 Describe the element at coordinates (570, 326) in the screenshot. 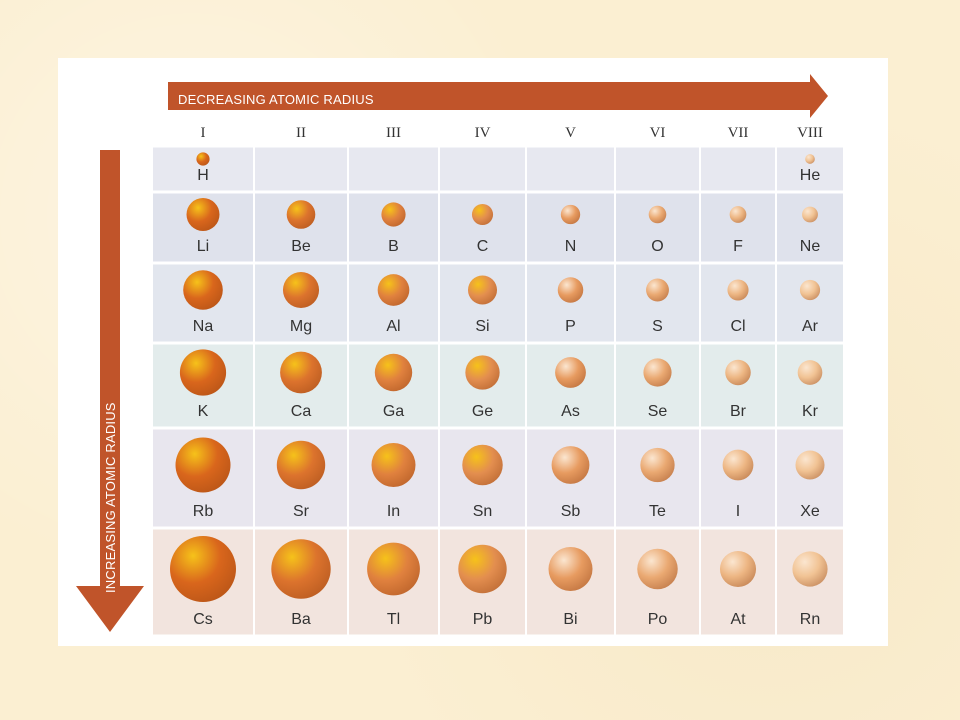

I see `element-symbol-P: P` at that location.